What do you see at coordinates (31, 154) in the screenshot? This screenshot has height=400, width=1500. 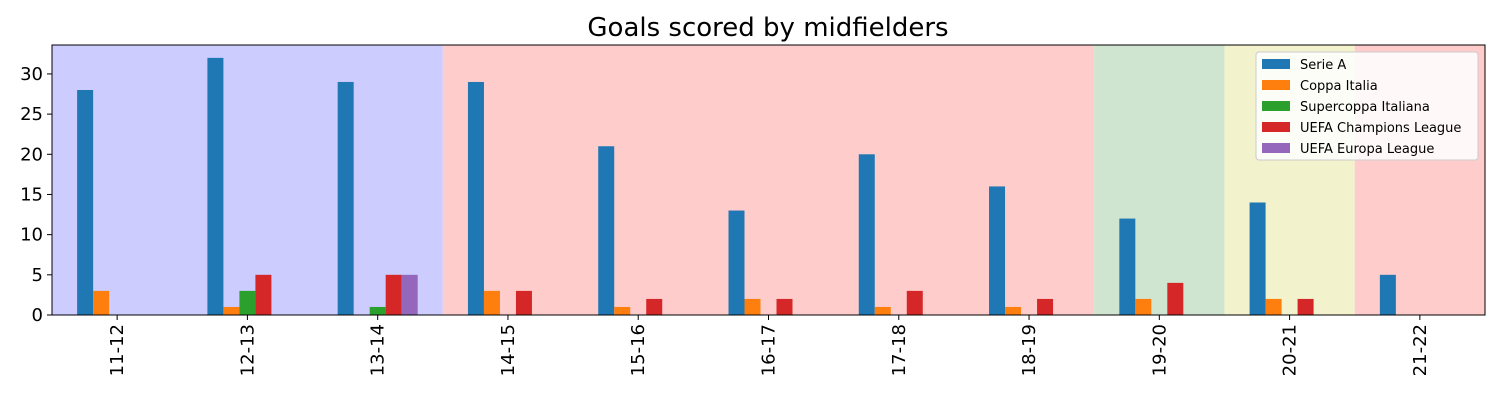 I see `y-tick-label-20: 20` at bounding box center [31, 154].